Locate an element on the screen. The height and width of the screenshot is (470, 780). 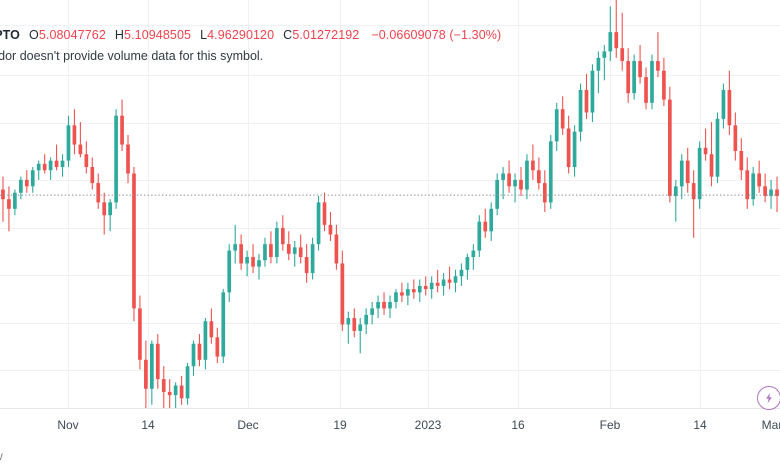
time-tick-label: Nov is located at coordinates (68, 425).